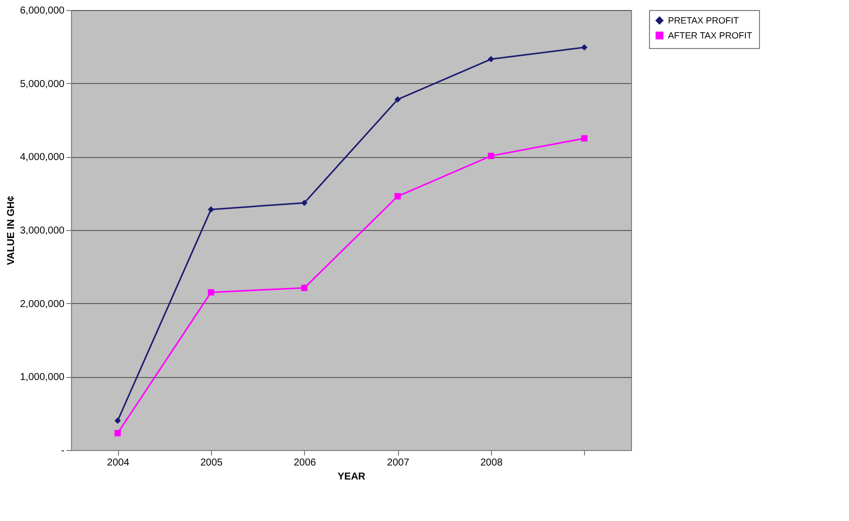 This screenshot has width=849, height=521. What do you see at coordinates (492, 463) in the screenshot?
I see `x-tick-label: 2008` at bounding box center [492, 463].